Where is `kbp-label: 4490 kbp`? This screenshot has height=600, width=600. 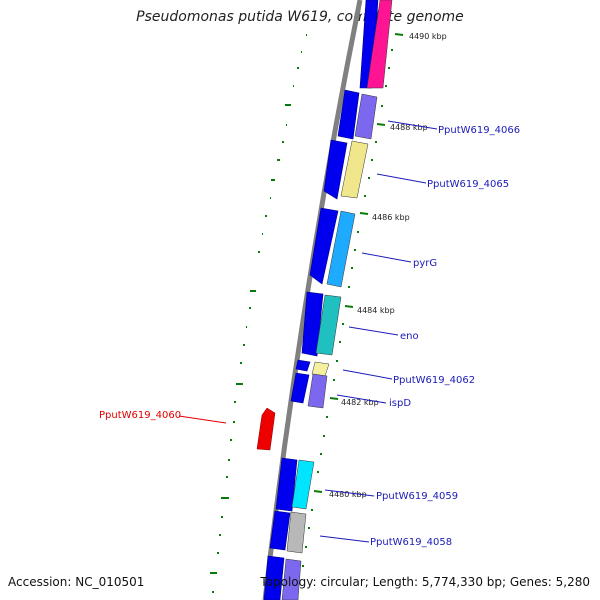
kbp-label: 4490 kbp is located at coordinates (428, 36).